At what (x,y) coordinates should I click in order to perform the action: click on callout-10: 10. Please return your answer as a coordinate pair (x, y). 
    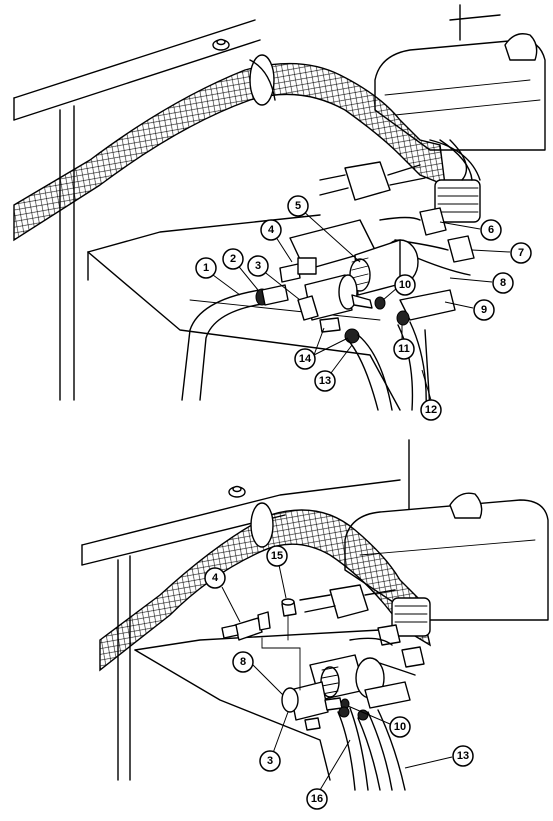
    Looking at the image, I should click on (405, 285).